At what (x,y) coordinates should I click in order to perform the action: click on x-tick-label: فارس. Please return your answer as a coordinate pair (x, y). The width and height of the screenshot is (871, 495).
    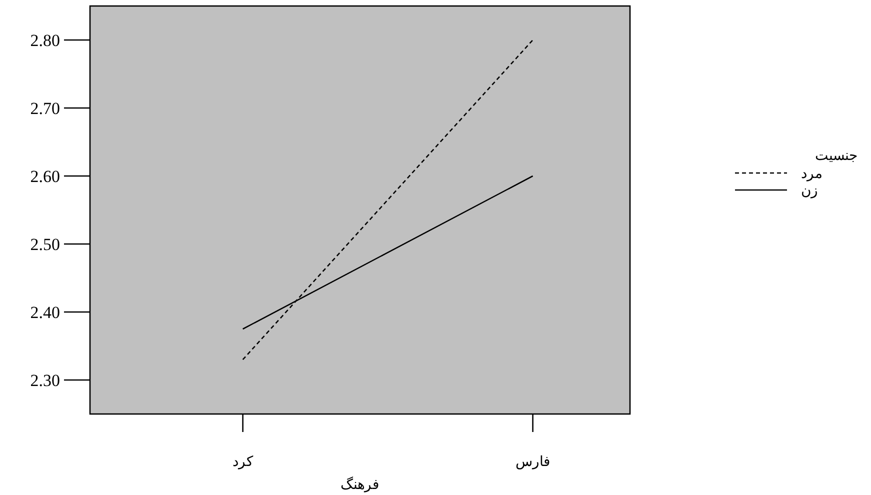
    Looking at the image, I should click on (532, 461).